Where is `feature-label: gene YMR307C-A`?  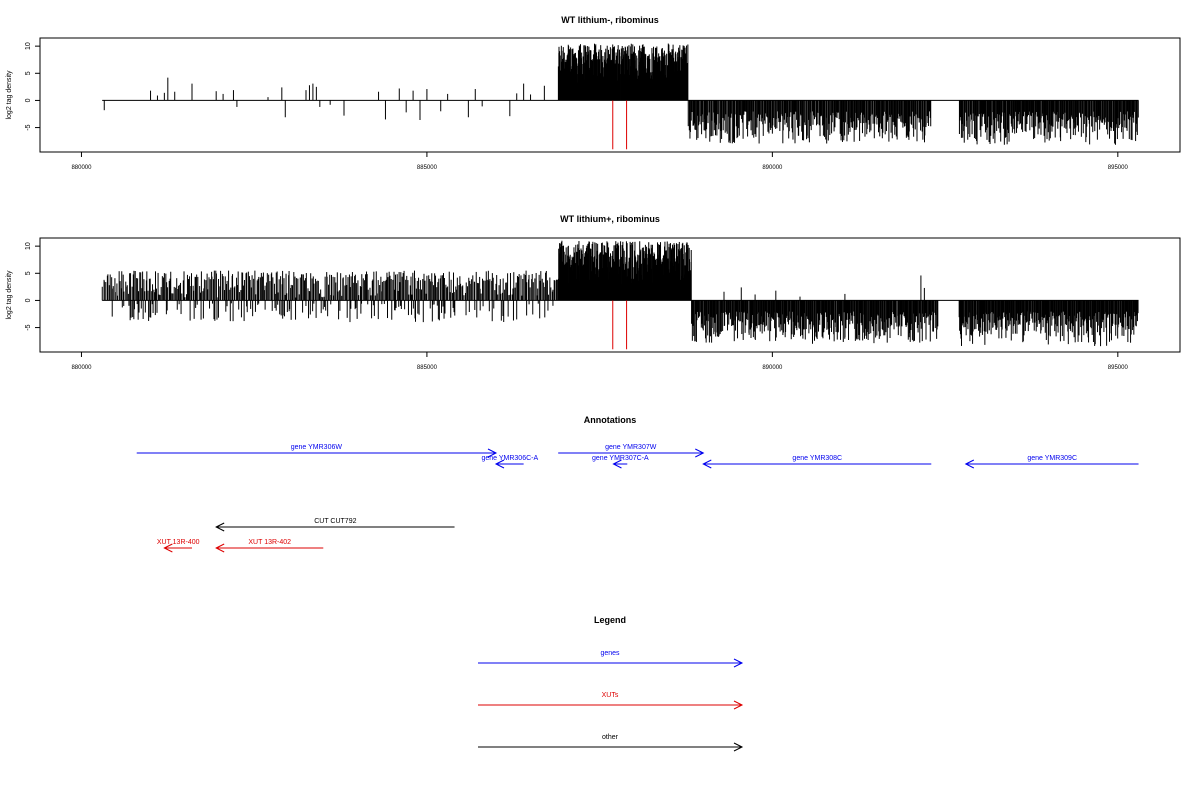 feature-label: gene YMR307C-A is located at coordinates (620, 458).